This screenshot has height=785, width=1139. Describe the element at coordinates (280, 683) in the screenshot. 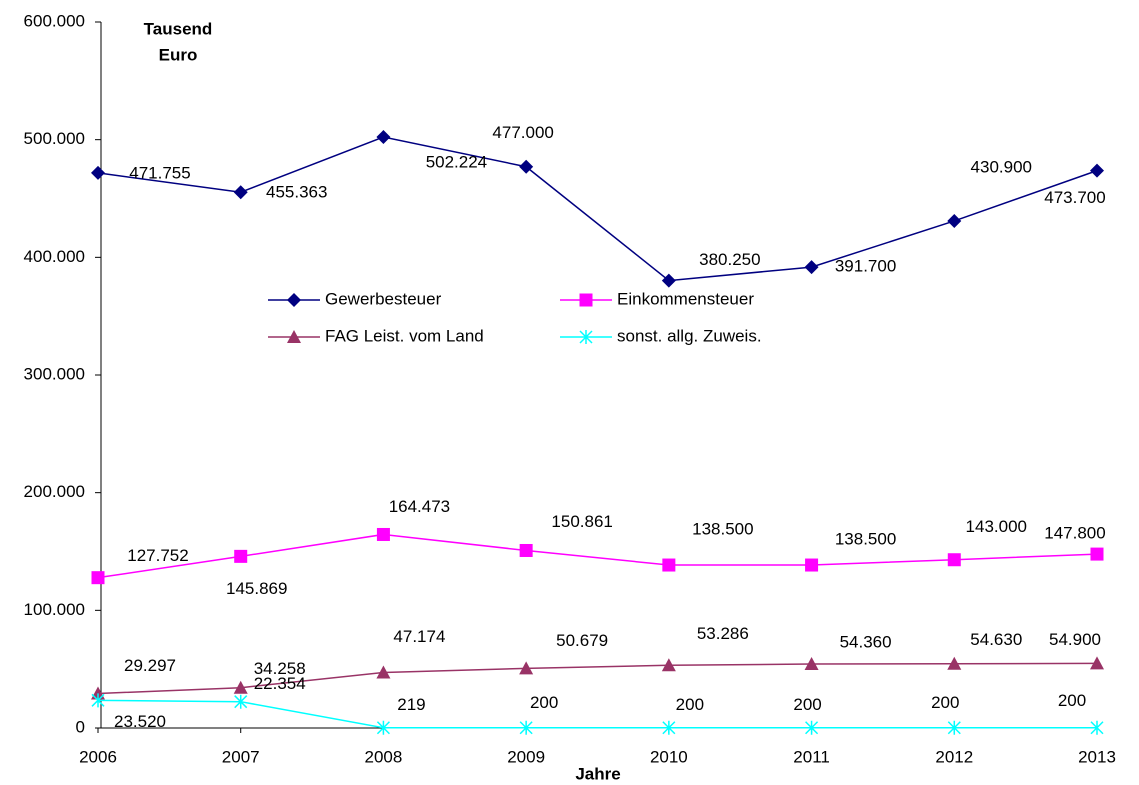

I see `data-label: 22.354` at that location.